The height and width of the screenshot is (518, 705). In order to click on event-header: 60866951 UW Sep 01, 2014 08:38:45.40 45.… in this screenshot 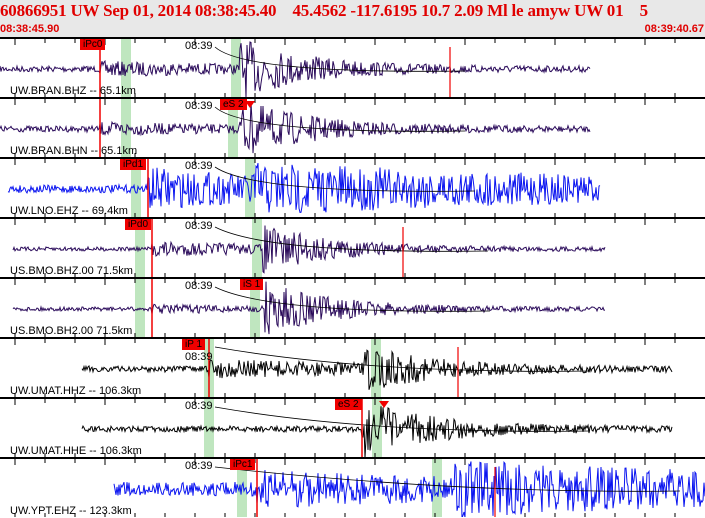, I will do `click(352, 19)`.